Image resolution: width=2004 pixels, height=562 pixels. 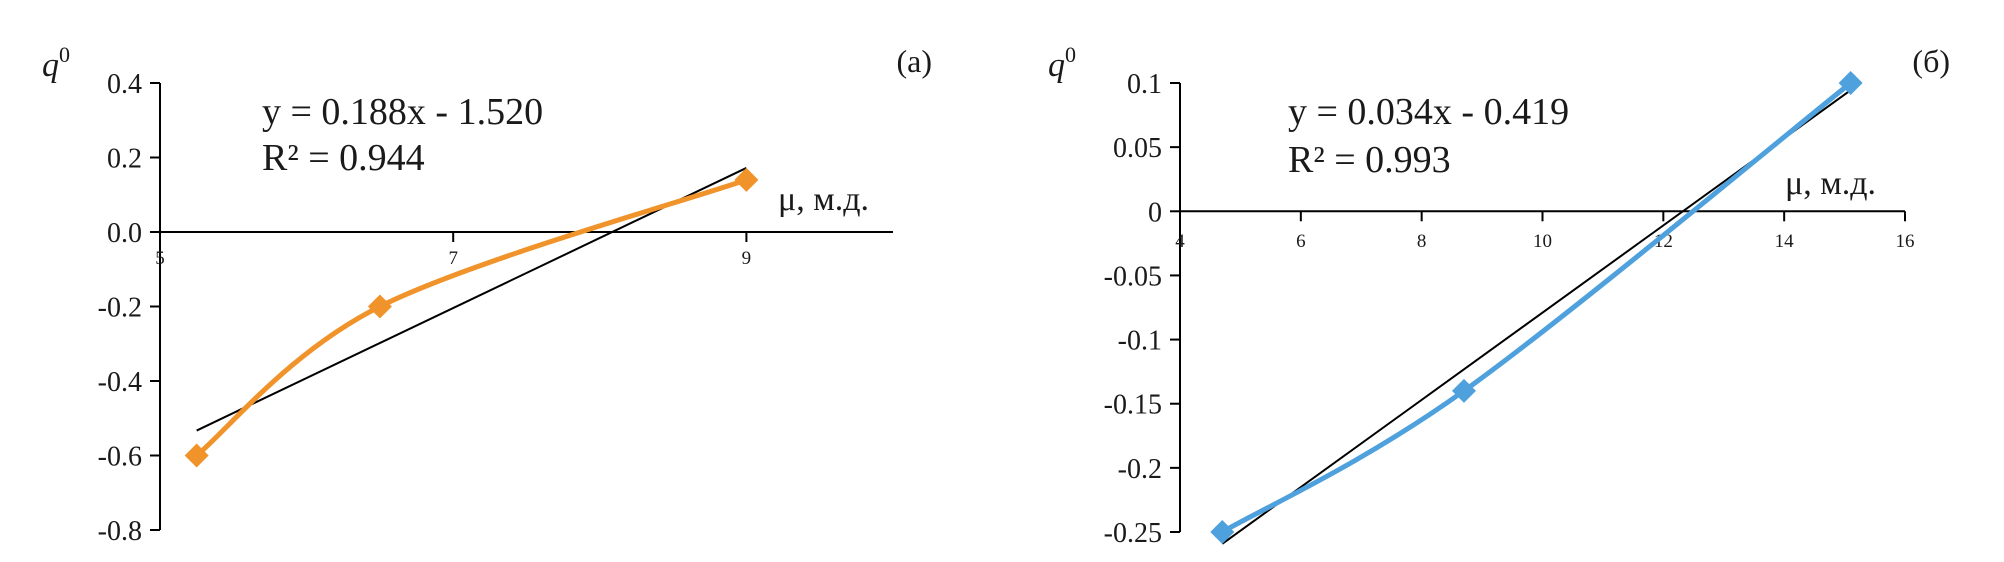 I want to click on r-squared-a: R² = 0.944, so click(x=343, y=158).